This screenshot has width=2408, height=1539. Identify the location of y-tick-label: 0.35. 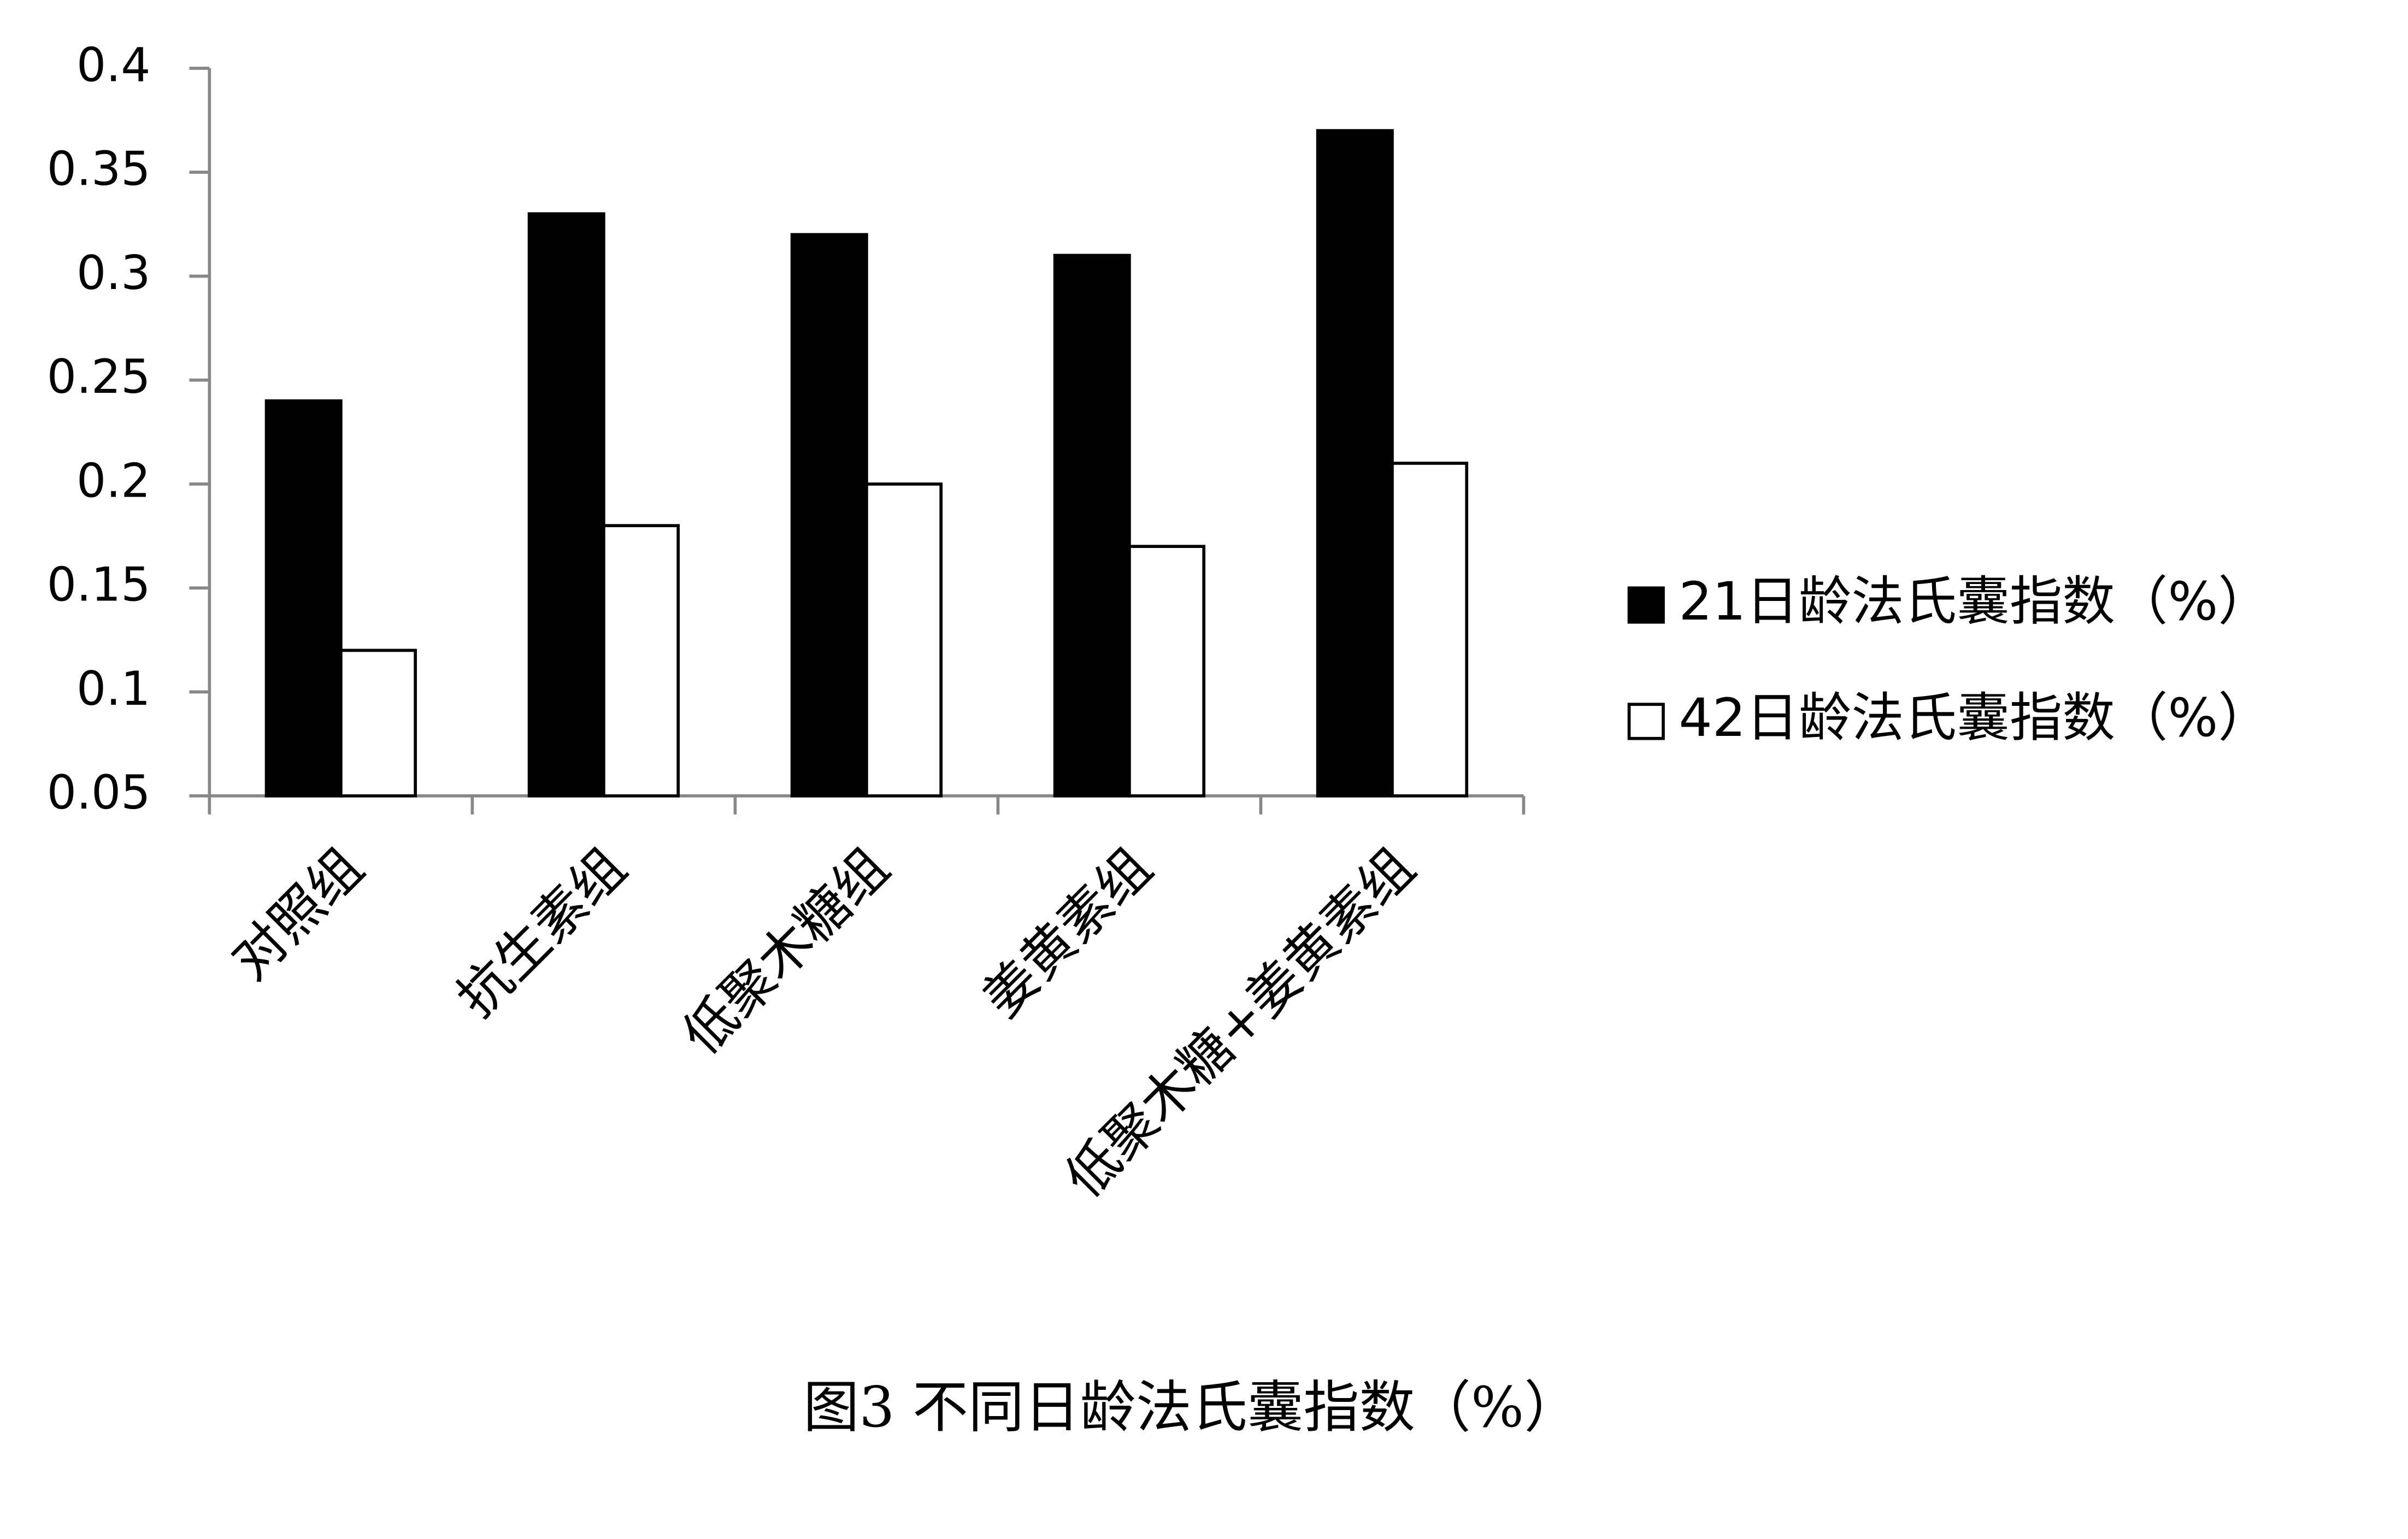
(99, 170).